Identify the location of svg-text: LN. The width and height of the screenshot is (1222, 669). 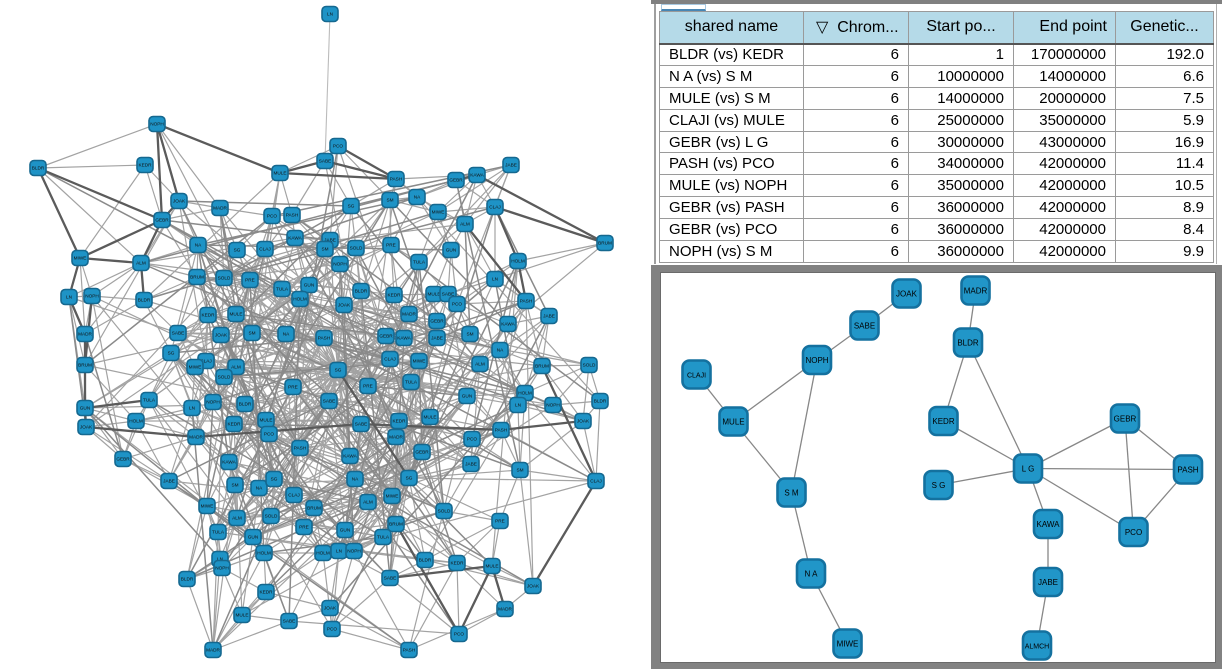
(69, 297).